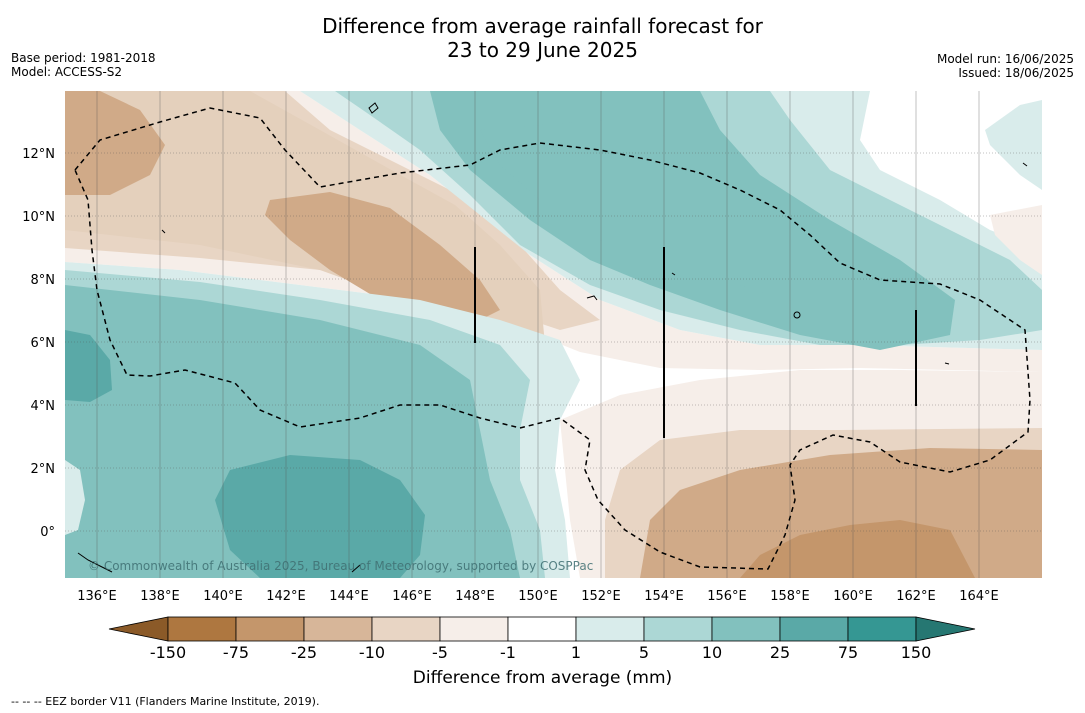 The height and width of the screenshot is (713, 1085). I want to click on lon-label: 138°E, so click(160, 596).